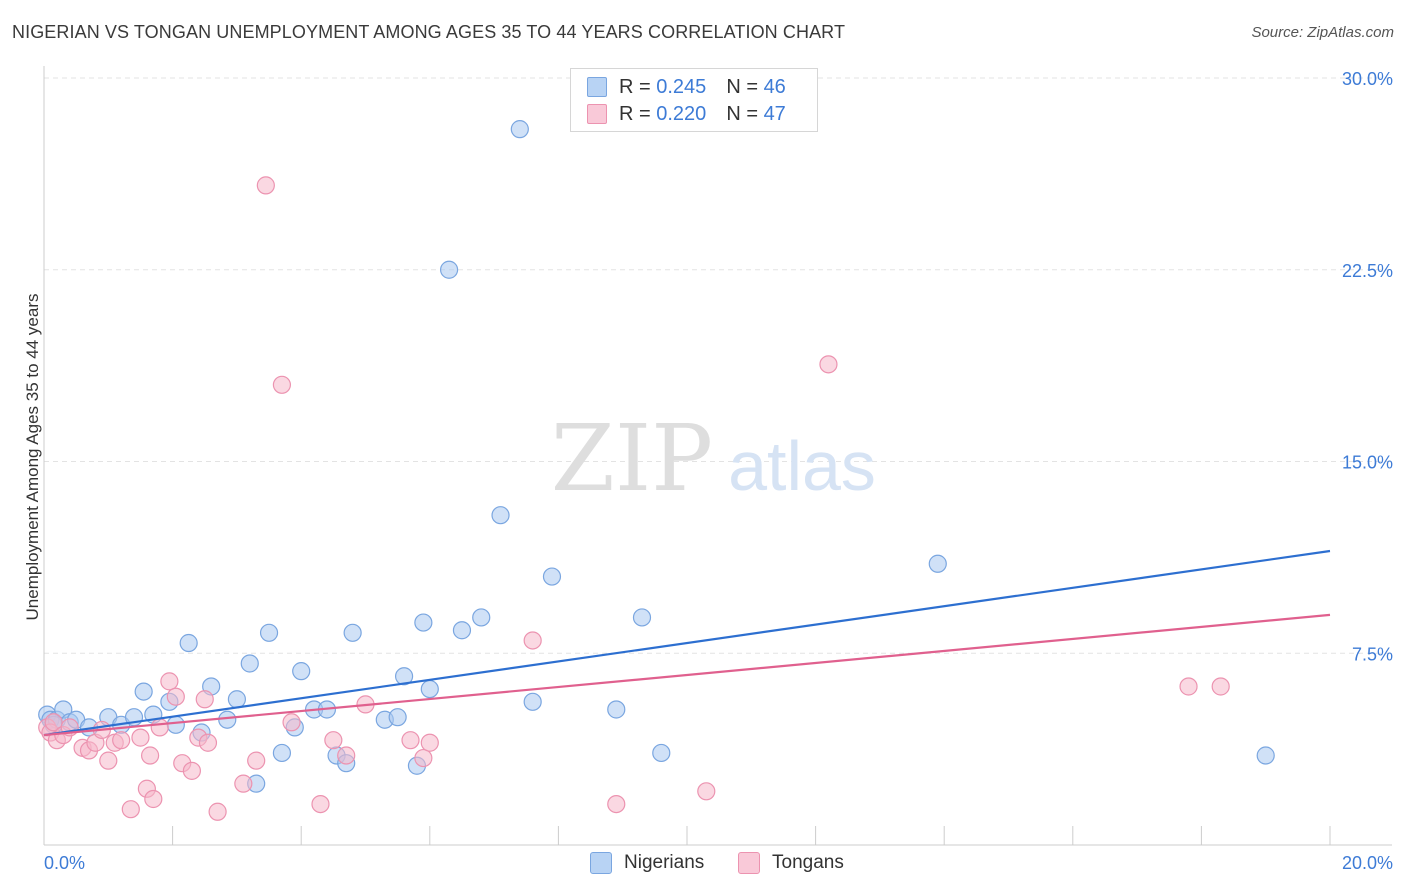  I want to click on bottom-legend-nigerians: Nigerians, so click(647, 863).